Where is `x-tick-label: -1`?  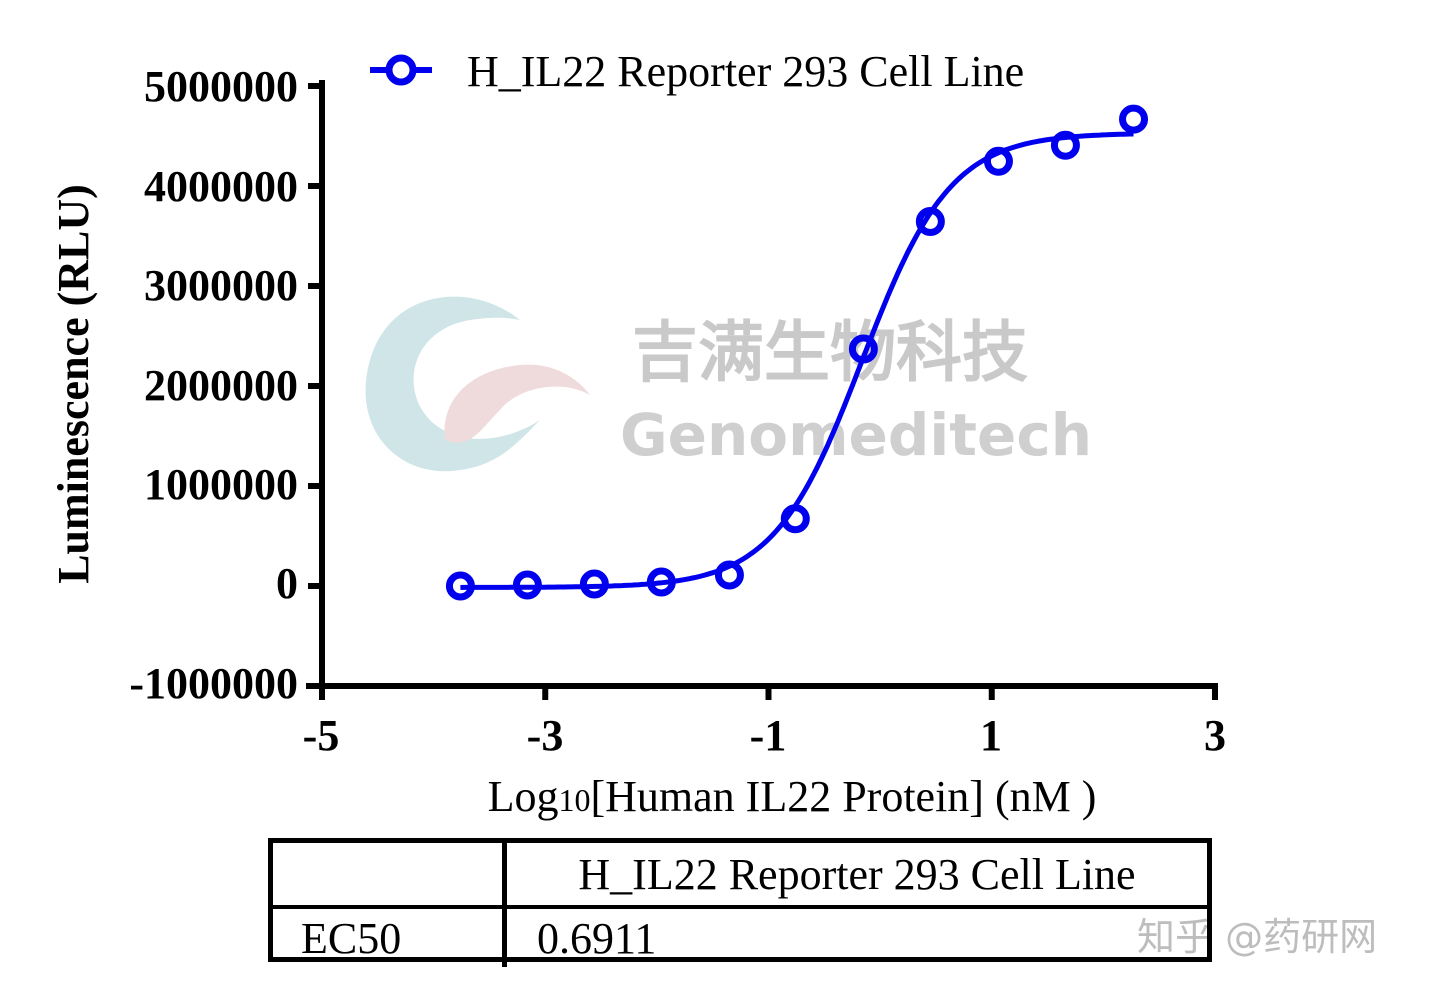 x-tick-label: -1 is located at coordinates (768, 735).